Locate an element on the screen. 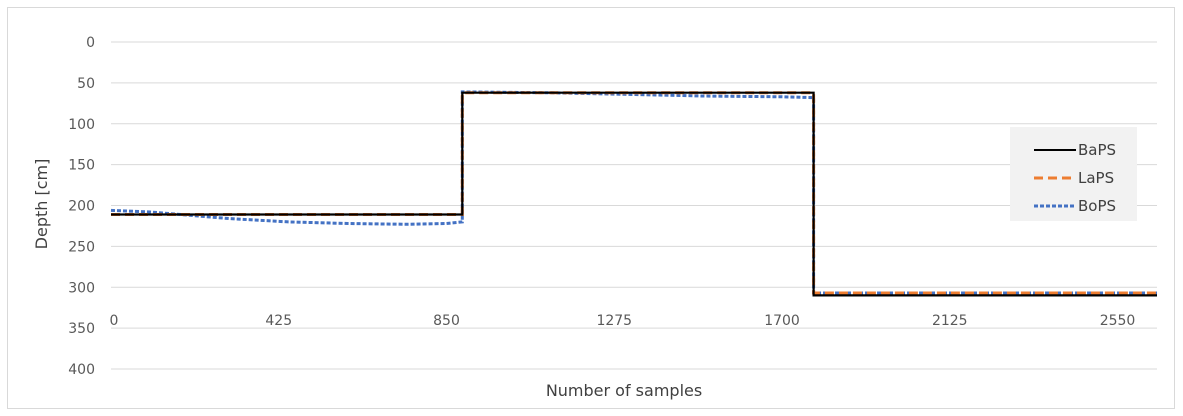  x-tick-labels: 0 425 850 1275 1700 2125 2550 is located at coordinates (623, 321).